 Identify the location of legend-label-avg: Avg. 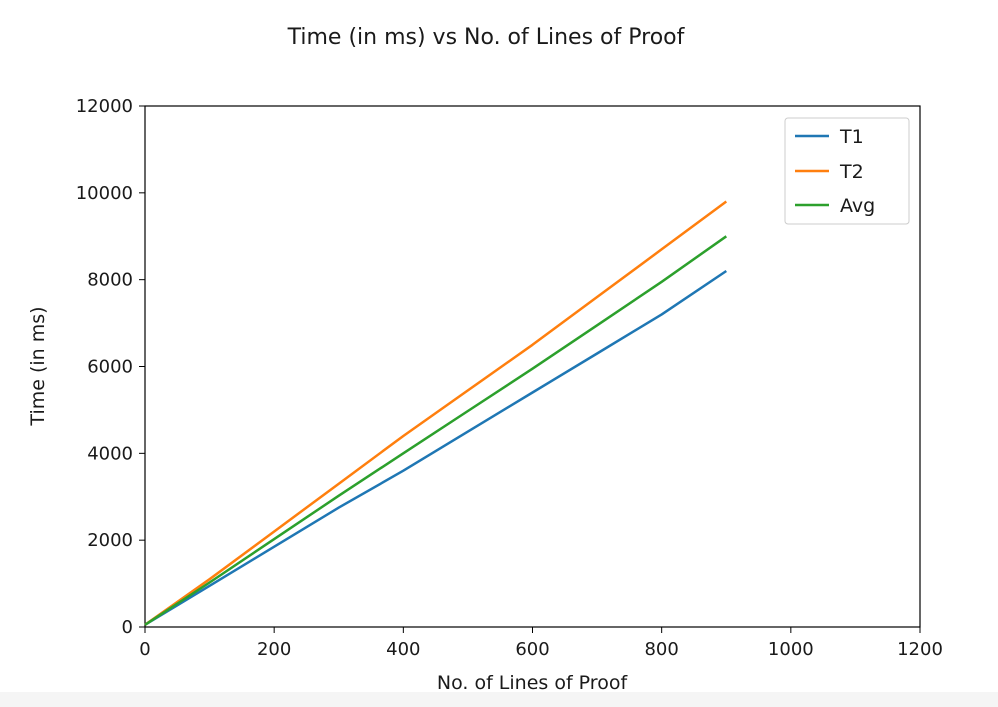
(857, 206).